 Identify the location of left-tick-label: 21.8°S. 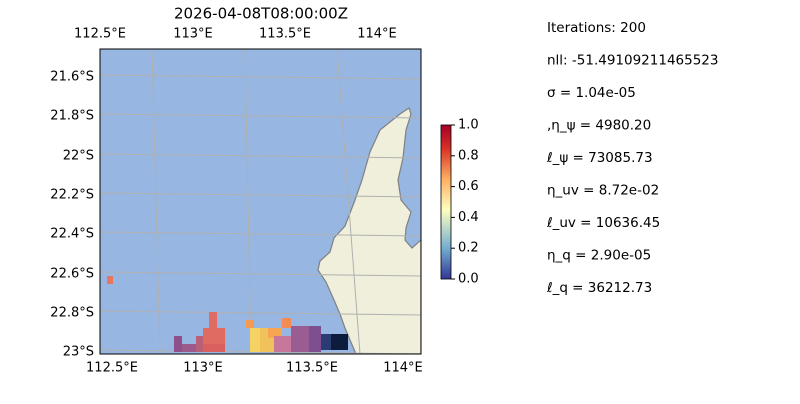
(72, 116).